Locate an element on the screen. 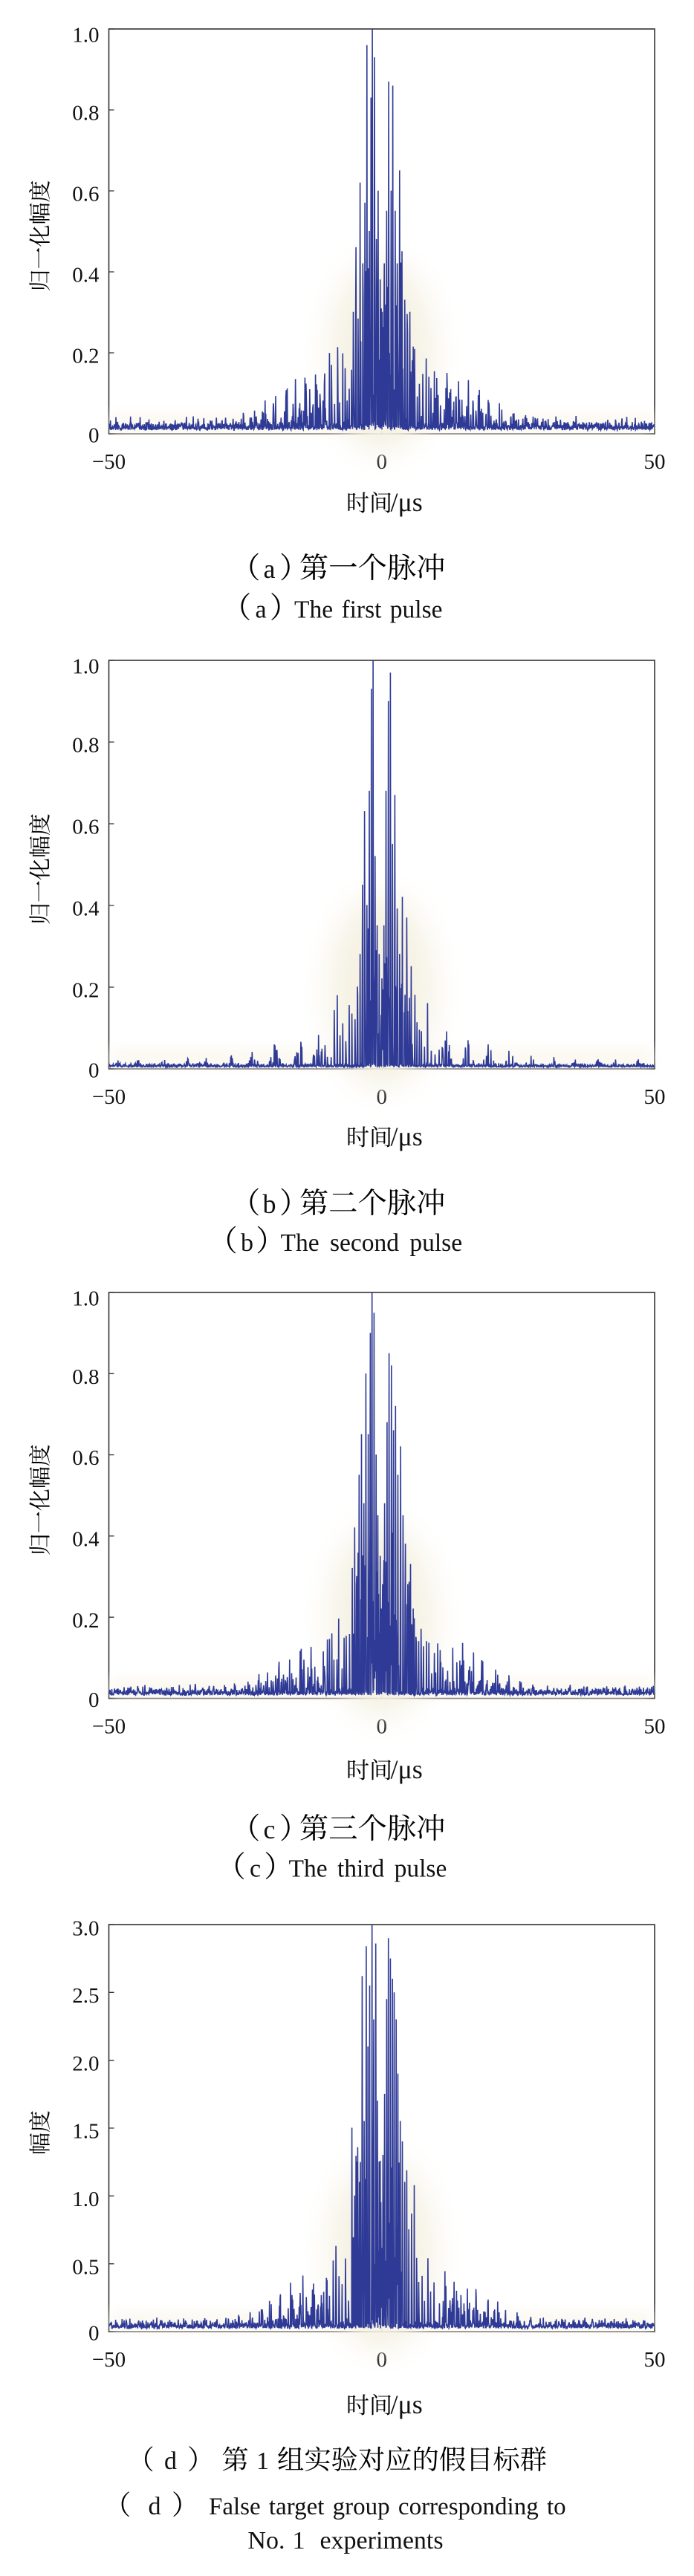 The image size is (694, 2576). svg-text: The first pulse is located at coordinates (368, 610).